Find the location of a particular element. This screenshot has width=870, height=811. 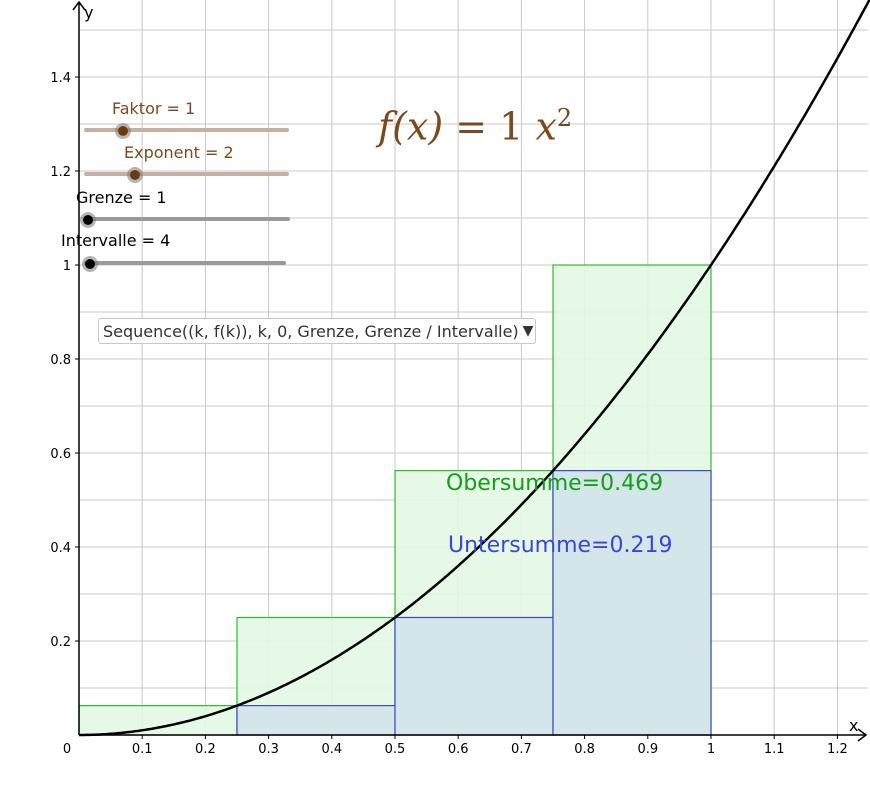

function-formula: f(x) = 1 x2 is located at coordinates (475, 126).